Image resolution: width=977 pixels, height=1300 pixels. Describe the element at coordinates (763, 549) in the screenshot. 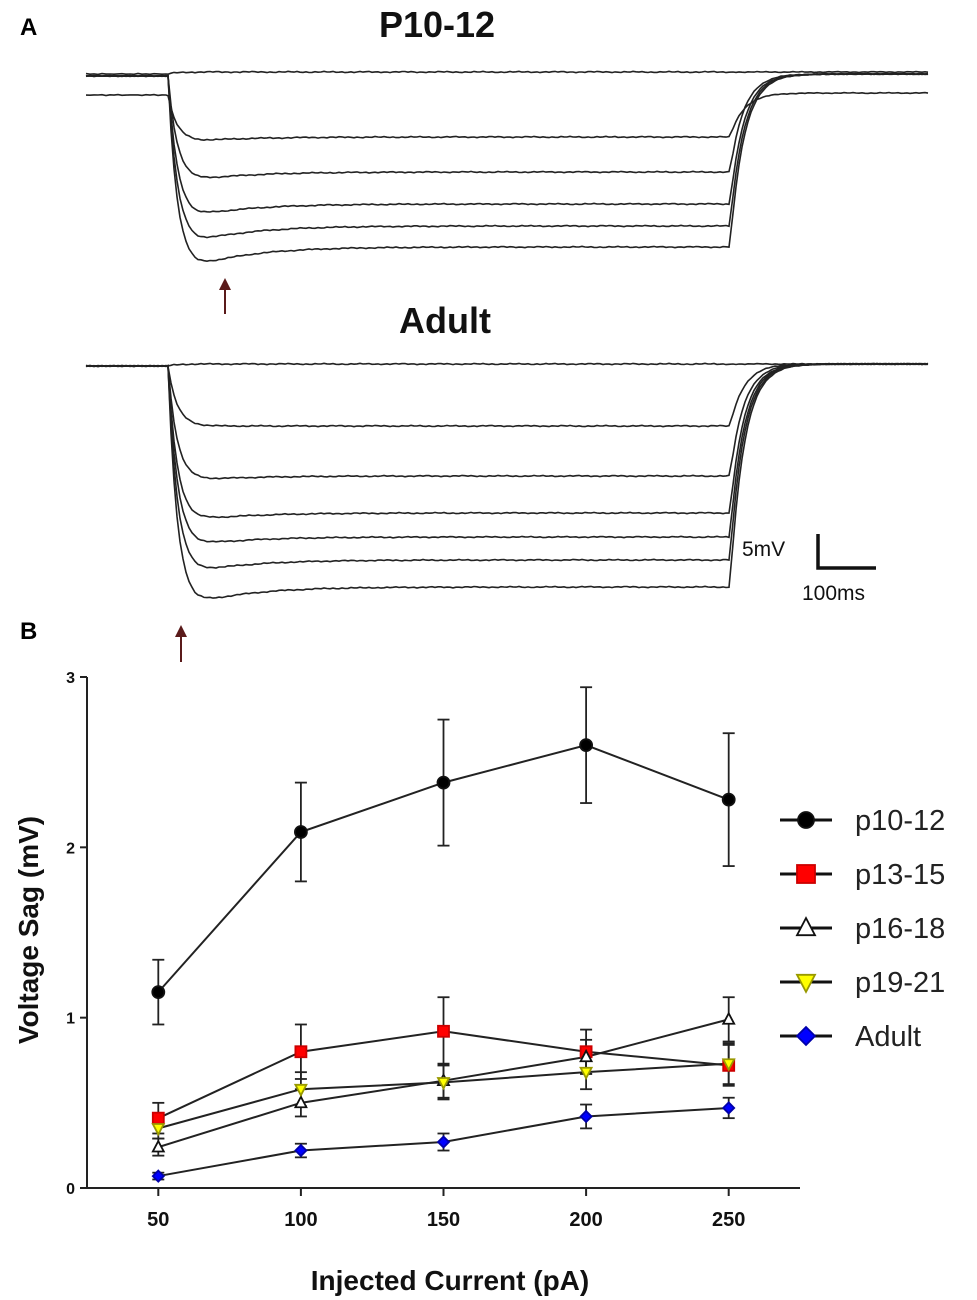

I see `scale-bar-voltage-label: 5mV` at that location.